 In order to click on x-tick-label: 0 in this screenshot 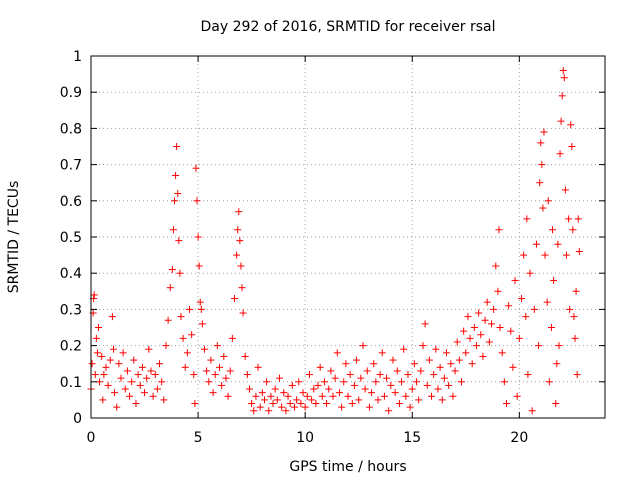, I will do `click(91, 438)`.